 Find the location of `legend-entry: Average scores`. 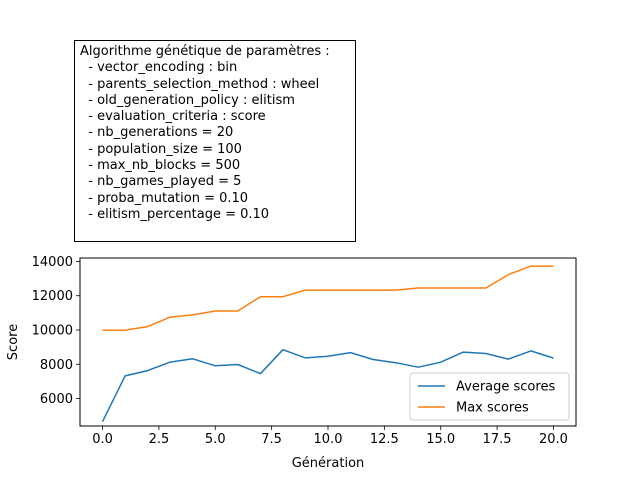

legend-entry: Average scores is located at coordinates (505, 387).